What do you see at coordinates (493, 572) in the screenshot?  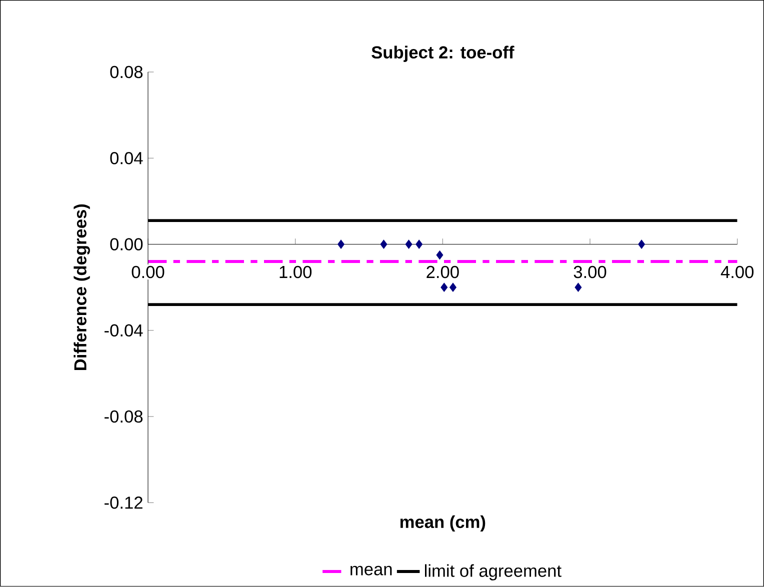 I see `legend-label: limit of agreement` at bounding box center [493, 572].